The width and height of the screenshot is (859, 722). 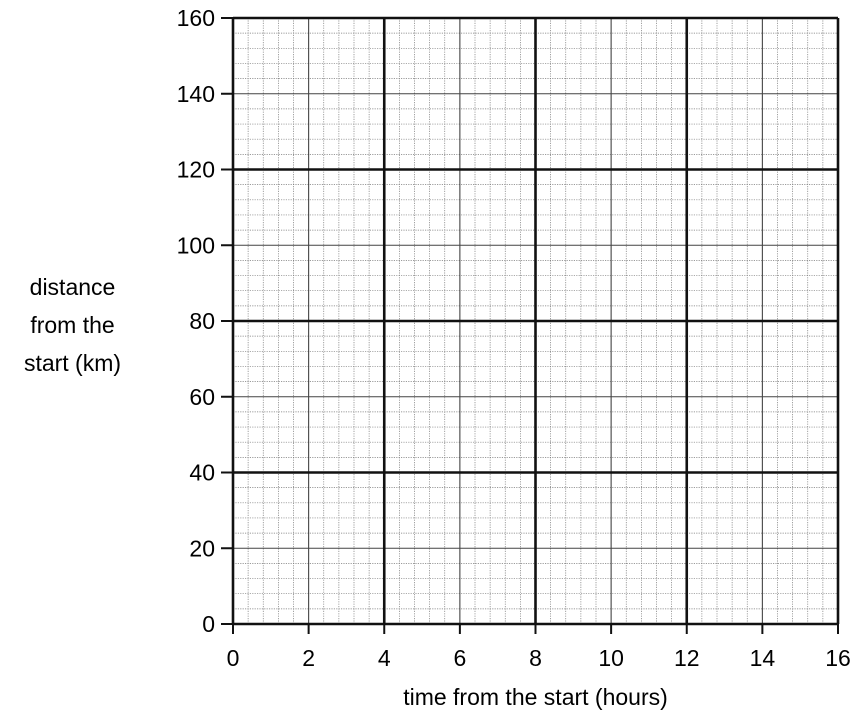 What do you see at coordinates (838, 658) in the screenshot?
I see `x-tick-label: 16` at bounding box center [838, 658].